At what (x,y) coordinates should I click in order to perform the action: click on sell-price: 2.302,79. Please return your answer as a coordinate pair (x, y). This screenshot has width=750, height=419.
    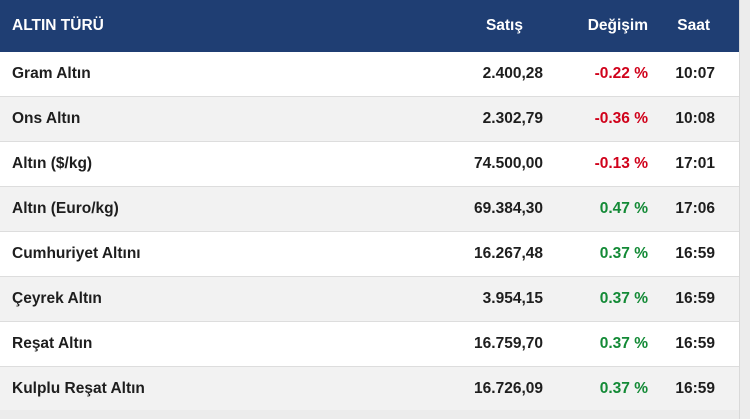
    Looking at the image, I should click on (512, 118).